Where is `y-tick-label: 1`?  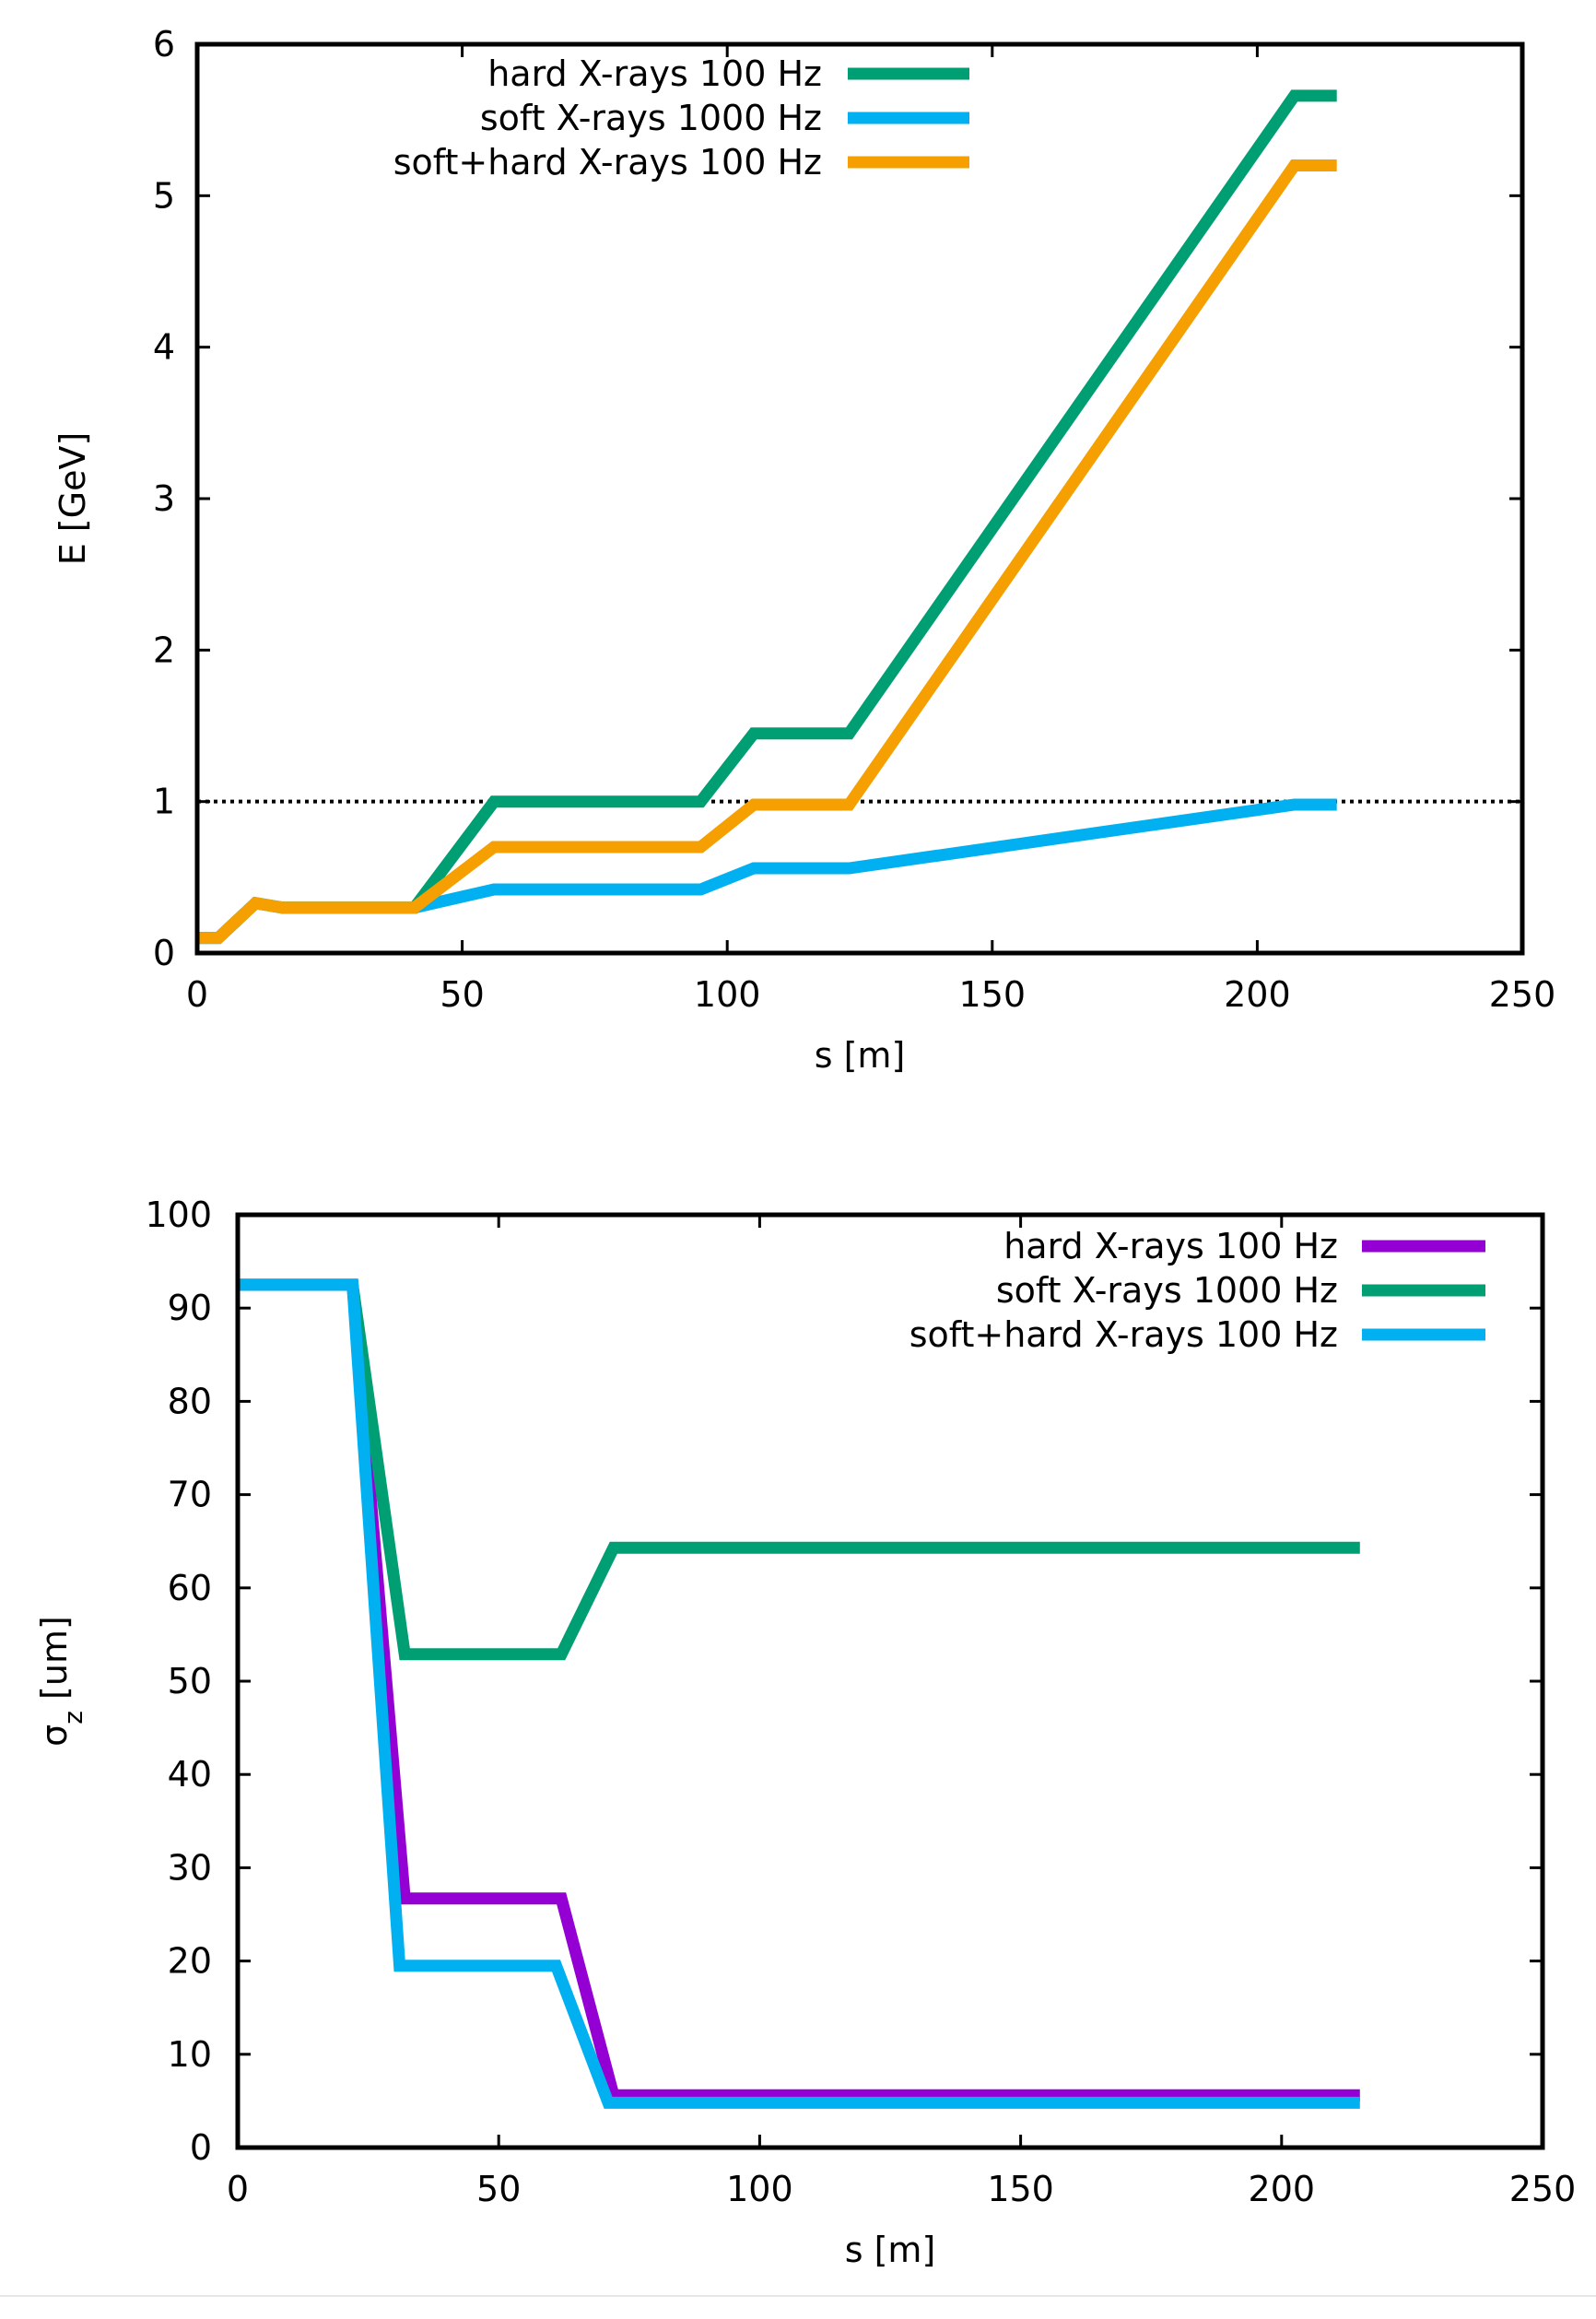 y-tick-label: 1 is located at coordinates (164, 802).